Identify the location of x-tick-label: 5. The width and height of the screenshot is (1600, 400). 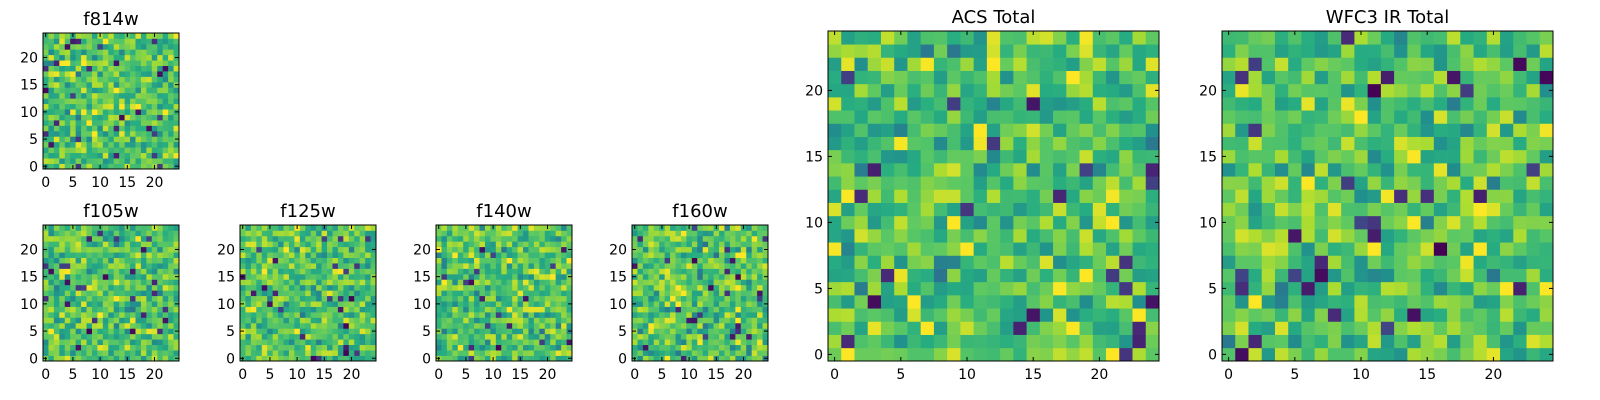
(1294, 375).